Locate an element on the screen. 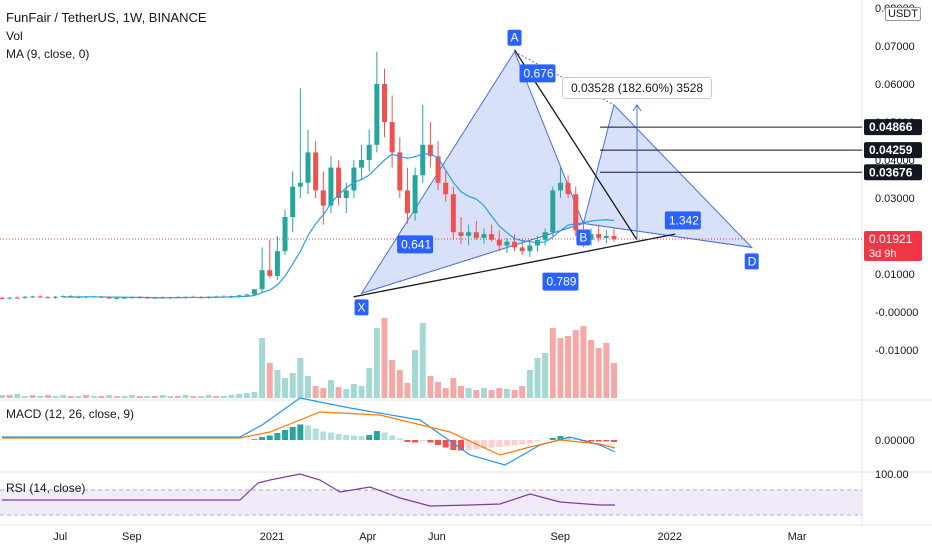 The image size is (932, 550). time-axis-label: Sep is located at coordinates (560, 537).